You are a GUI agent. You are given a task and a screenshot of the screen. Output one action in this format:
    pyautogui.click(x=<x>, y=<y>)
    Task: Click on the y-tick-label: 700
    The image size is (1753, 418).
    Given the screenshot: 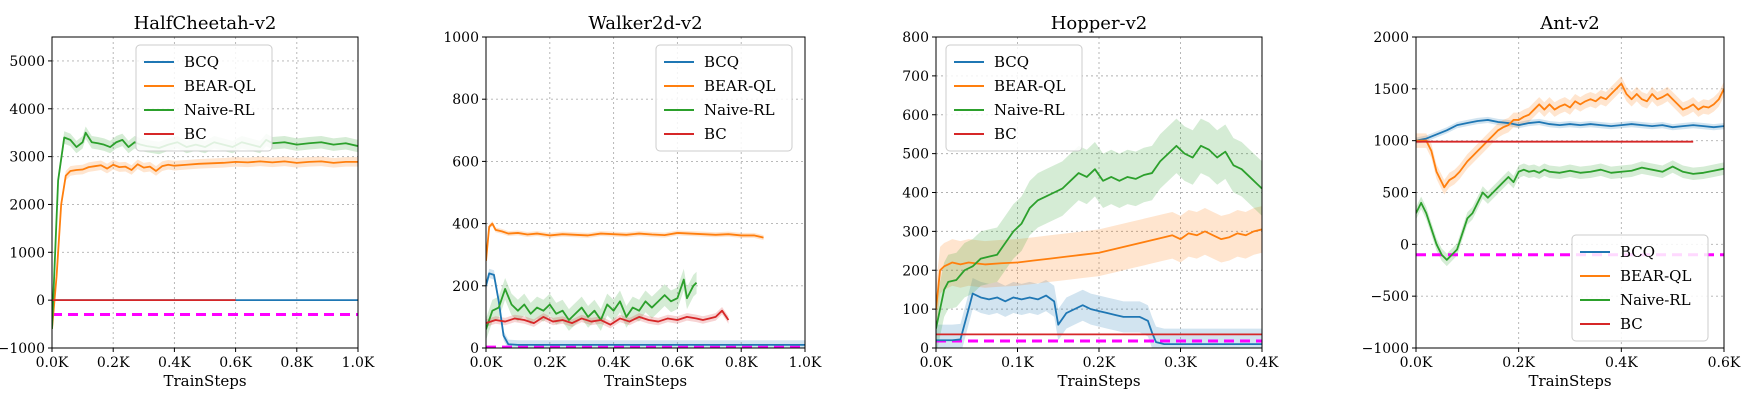 What is the action you would take?
    pyautogui.click(x=915, y=77)
    